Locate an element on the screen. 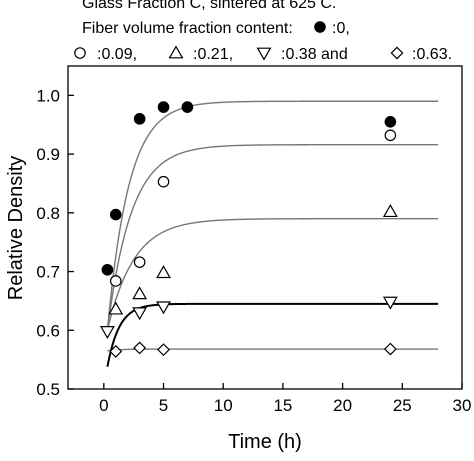 This screenshot has width=474, height=461. y-tick-label: 1.0 is located at coordinates (48, 95).